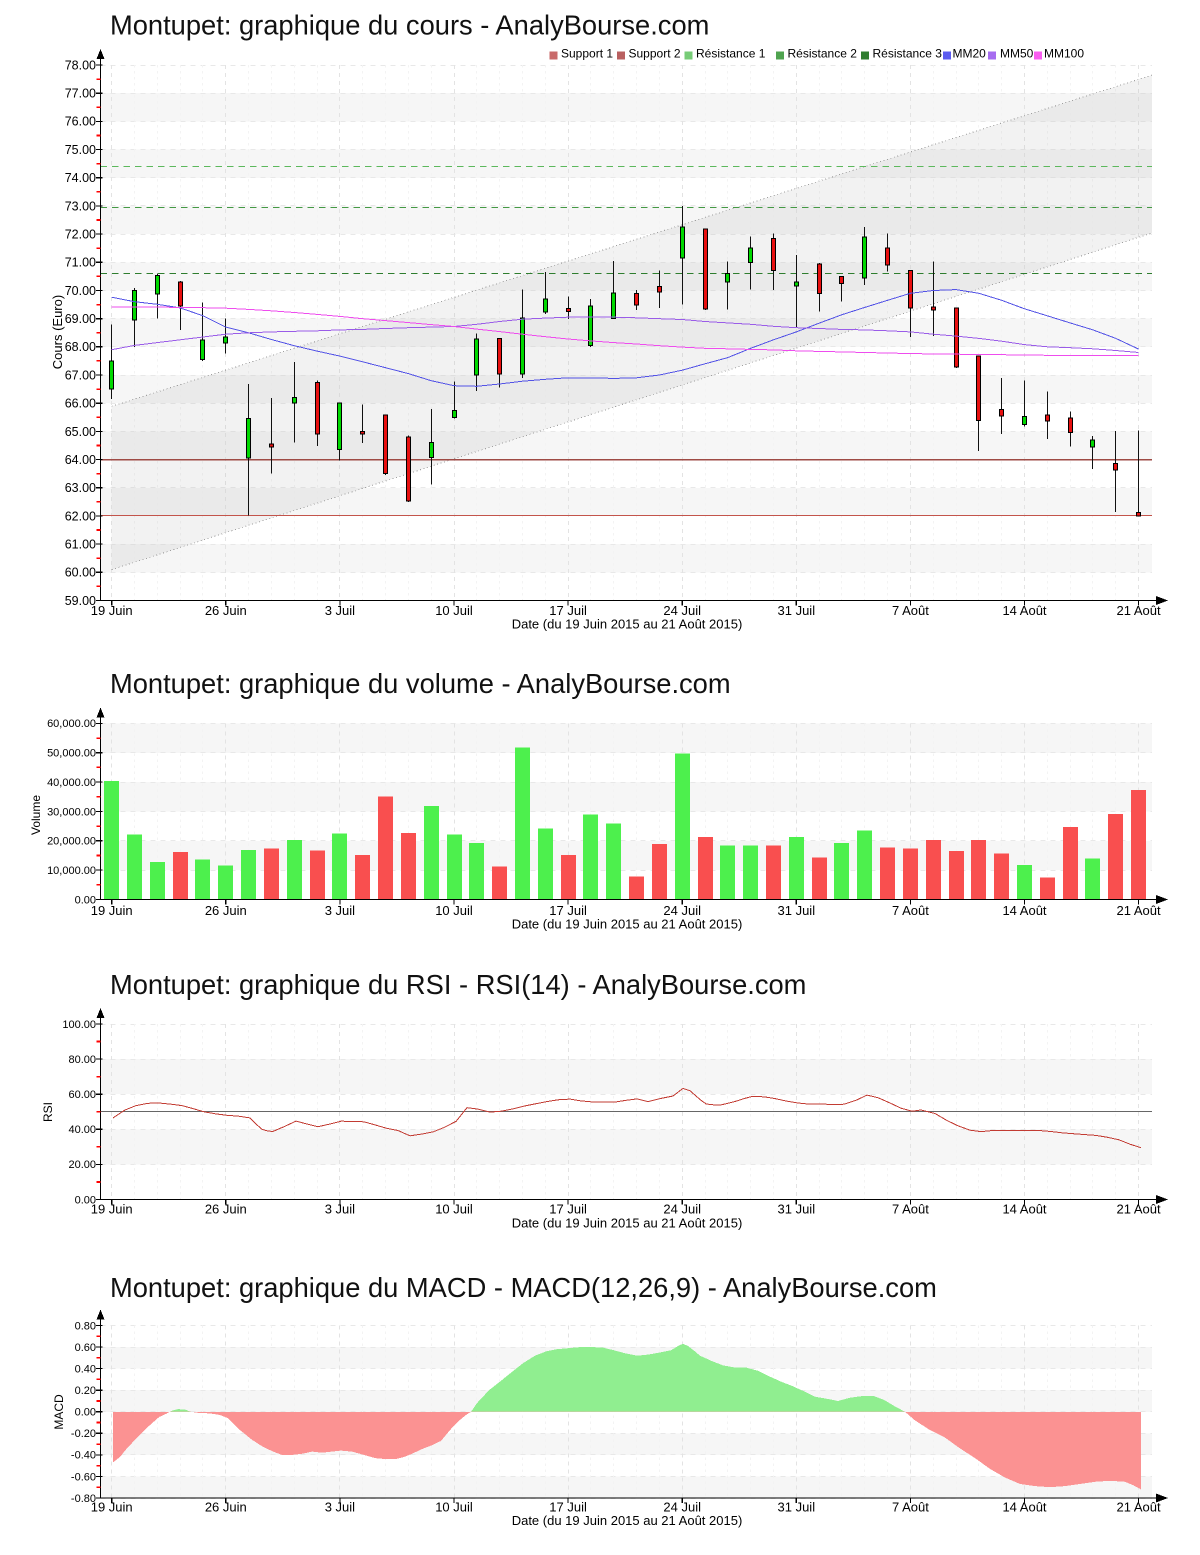  What do you see at coordinates (587, 54) in the screenshot?
I see `svg-text: Support 1` at bounding box center [587, 54].